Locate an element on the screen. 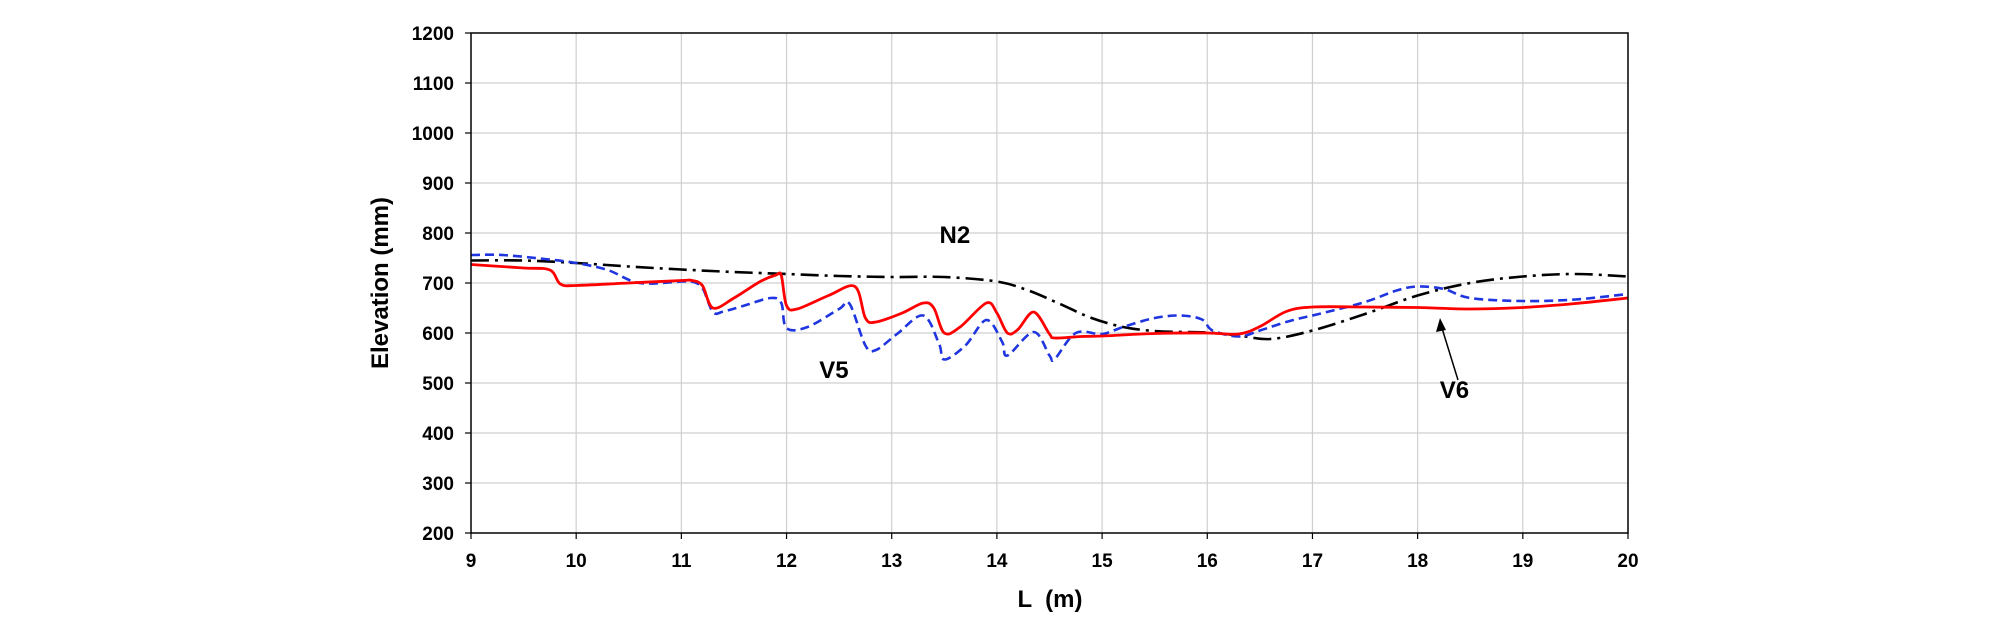  y-tick-label: 1000 is located at coordinates (433, 134).